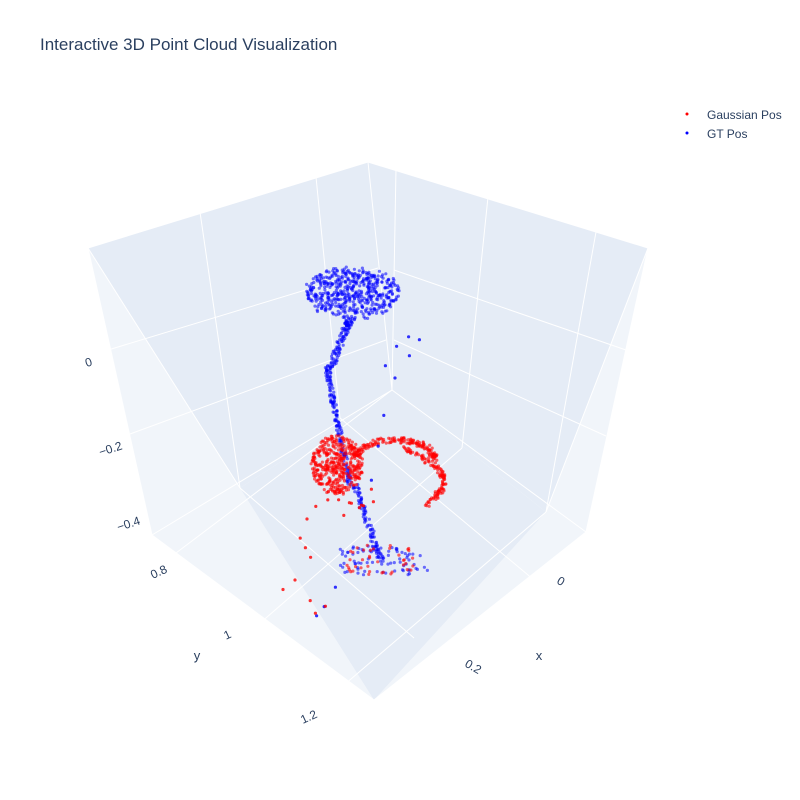 This screenshot has height=800, width=800. What do you see at coordinates (733, 115) in the screenshot?
I see `legend-item-gaussian-pos: Gaussian Pos` at bounding box center [733, 115].